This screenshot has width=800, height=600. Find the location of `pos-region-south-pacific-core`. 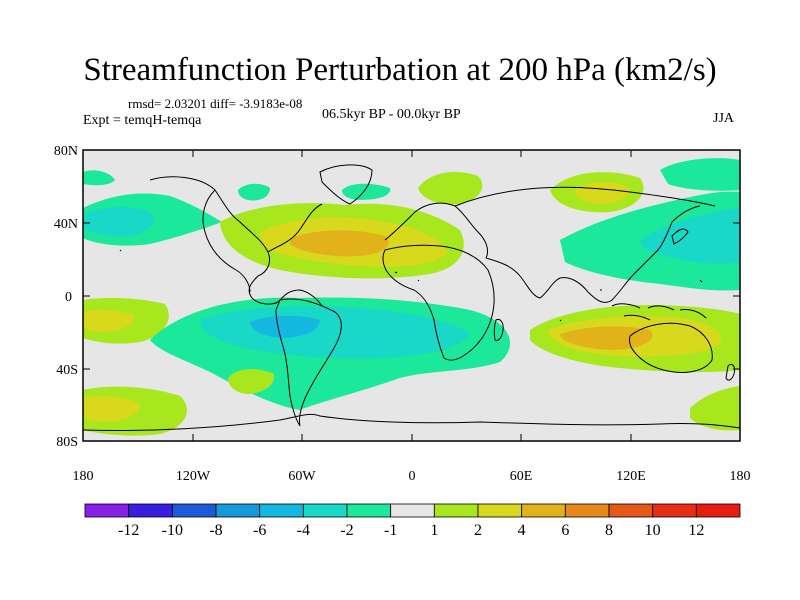

pos-region-south-pacific-core is located at coordinates (111, 409).